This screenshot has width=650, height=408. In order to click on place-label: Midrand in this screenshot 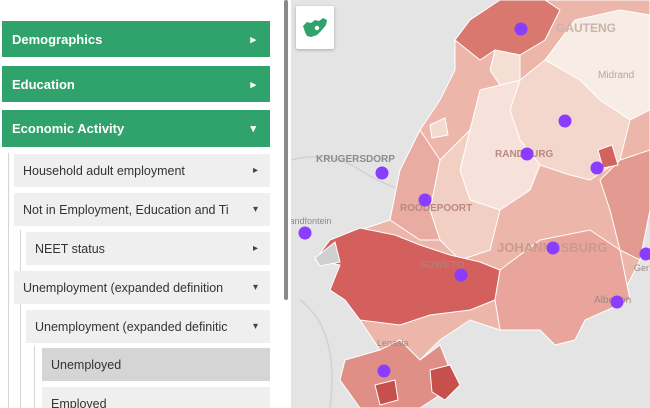, I will do `click(616, 75)`.